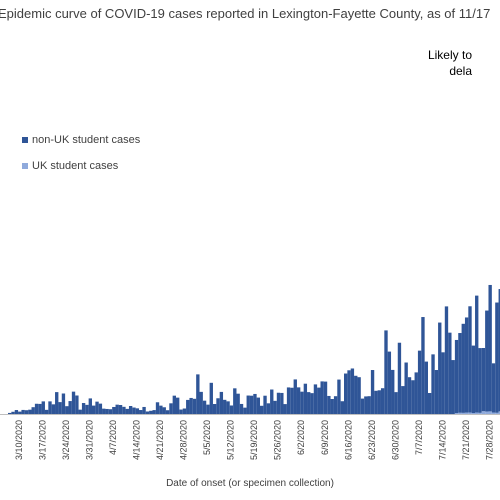  What do you see at coordinates (113, 437) in the screenshot?
I see `x-tick-label: 4/7/2020` at bounding box center [113, 437].